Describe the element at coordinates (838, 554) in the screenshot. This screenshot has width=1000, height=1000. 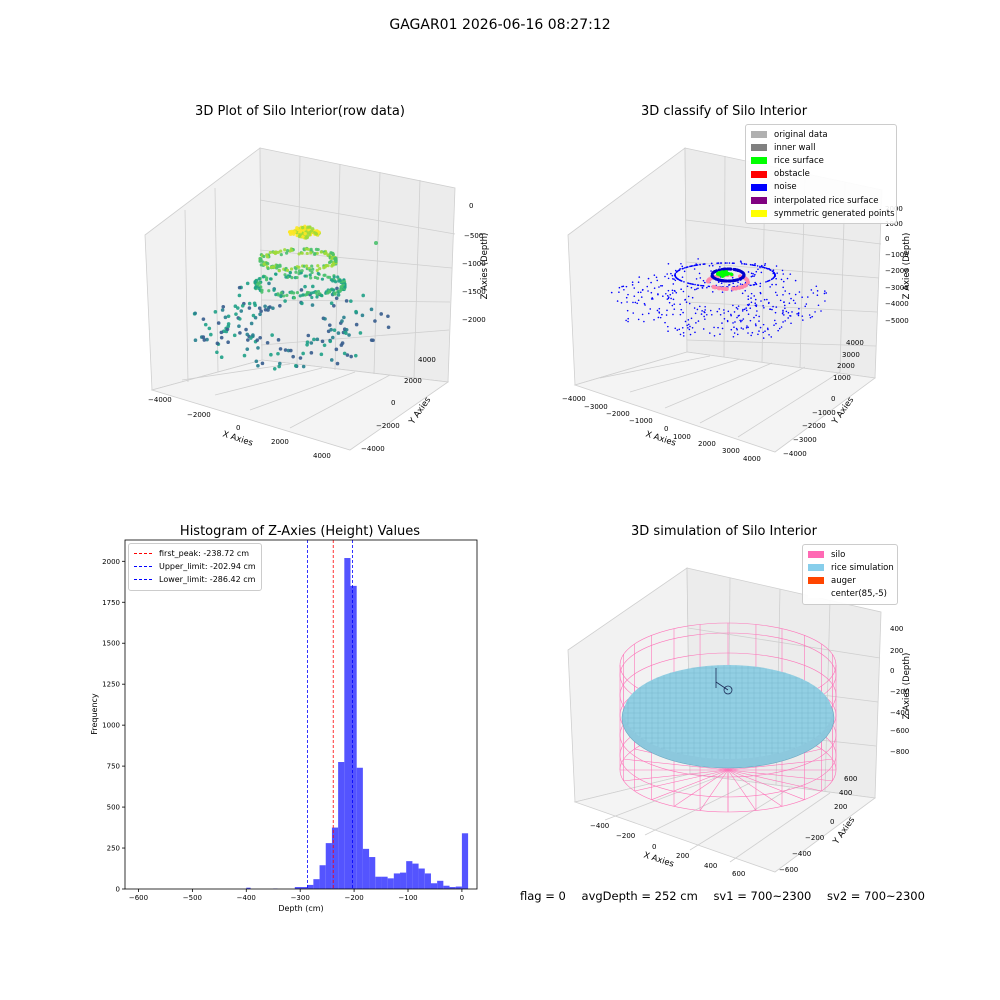
I see `legend-label: silo` at that location.